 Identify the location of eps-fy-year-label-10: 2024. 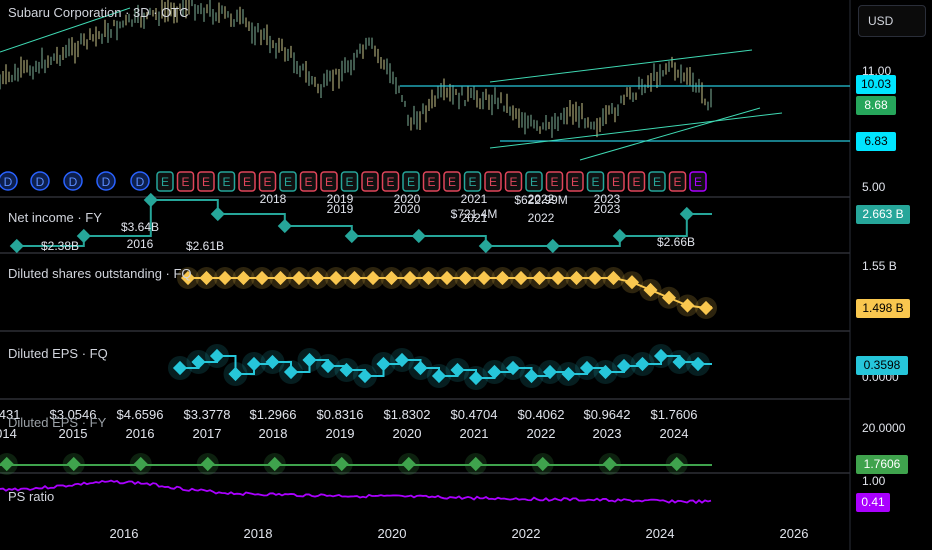
(674, 433).